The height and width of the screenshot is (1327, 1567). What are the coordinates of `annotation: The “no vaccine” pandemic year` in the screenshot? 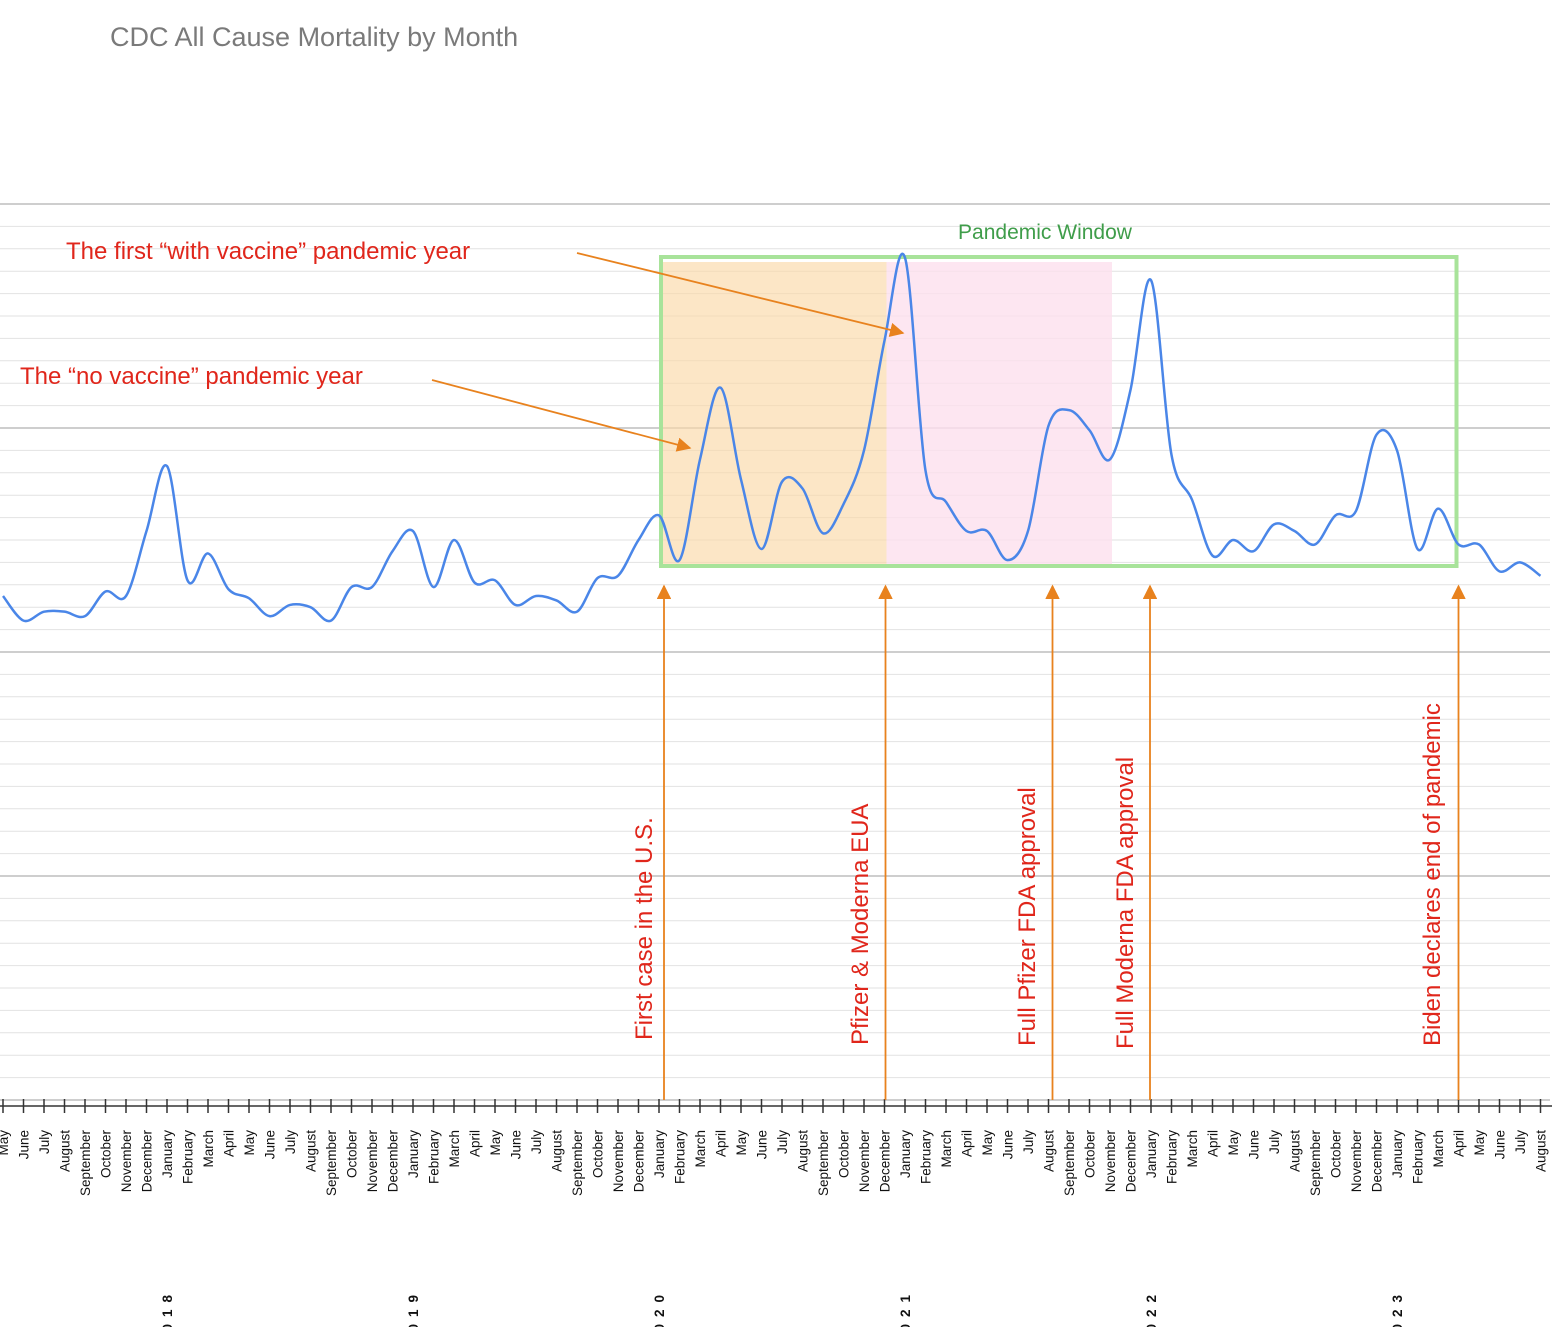 It's located at (191, 376).